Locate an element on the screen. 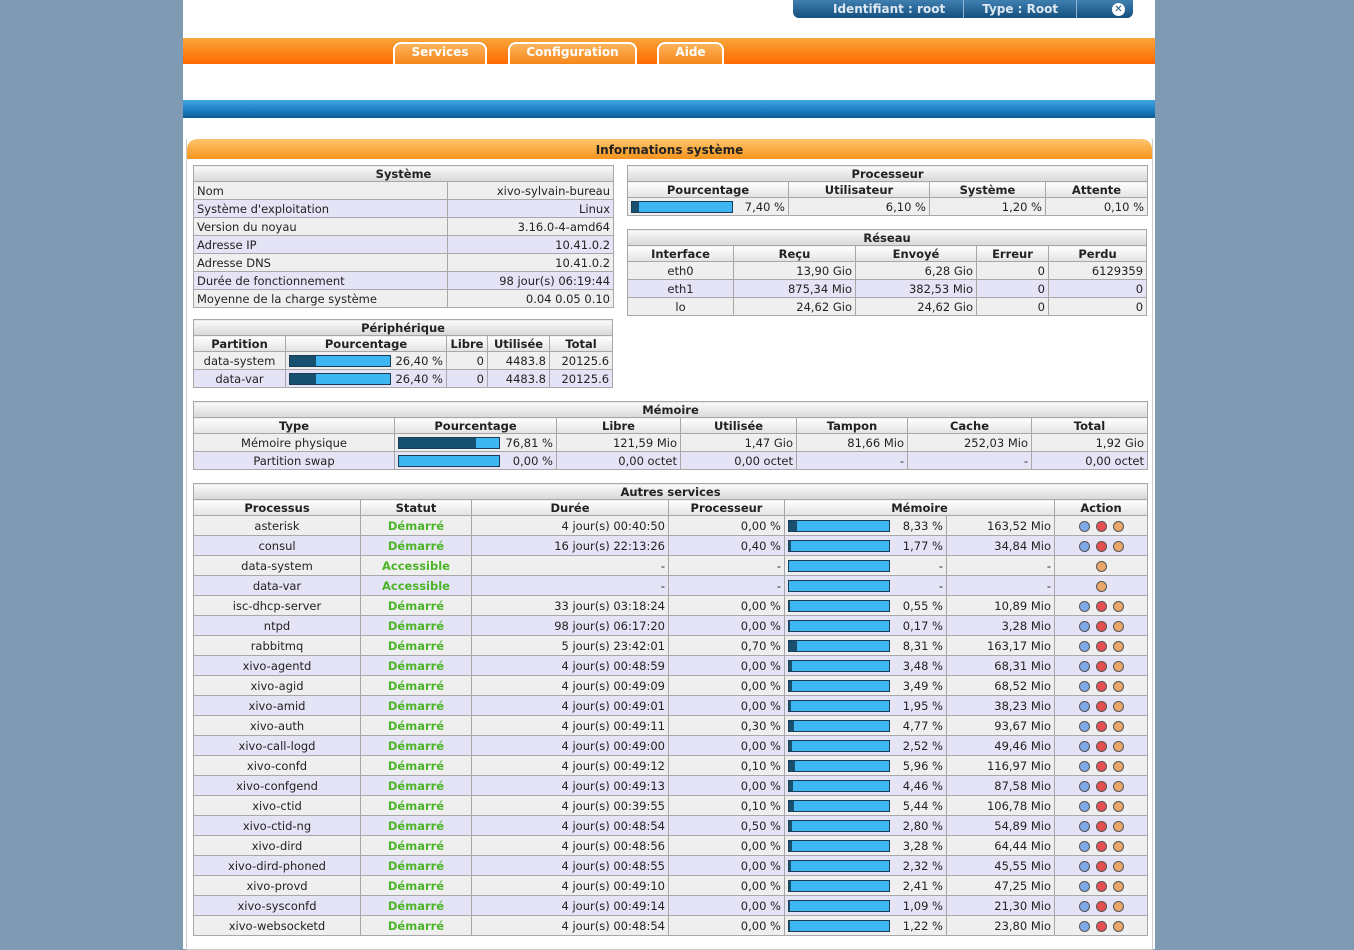 The width and height of the screenshot is (1354, 950). cell-text: 4 jour(s) 00:48:54 is located at coordinates (614, 826).